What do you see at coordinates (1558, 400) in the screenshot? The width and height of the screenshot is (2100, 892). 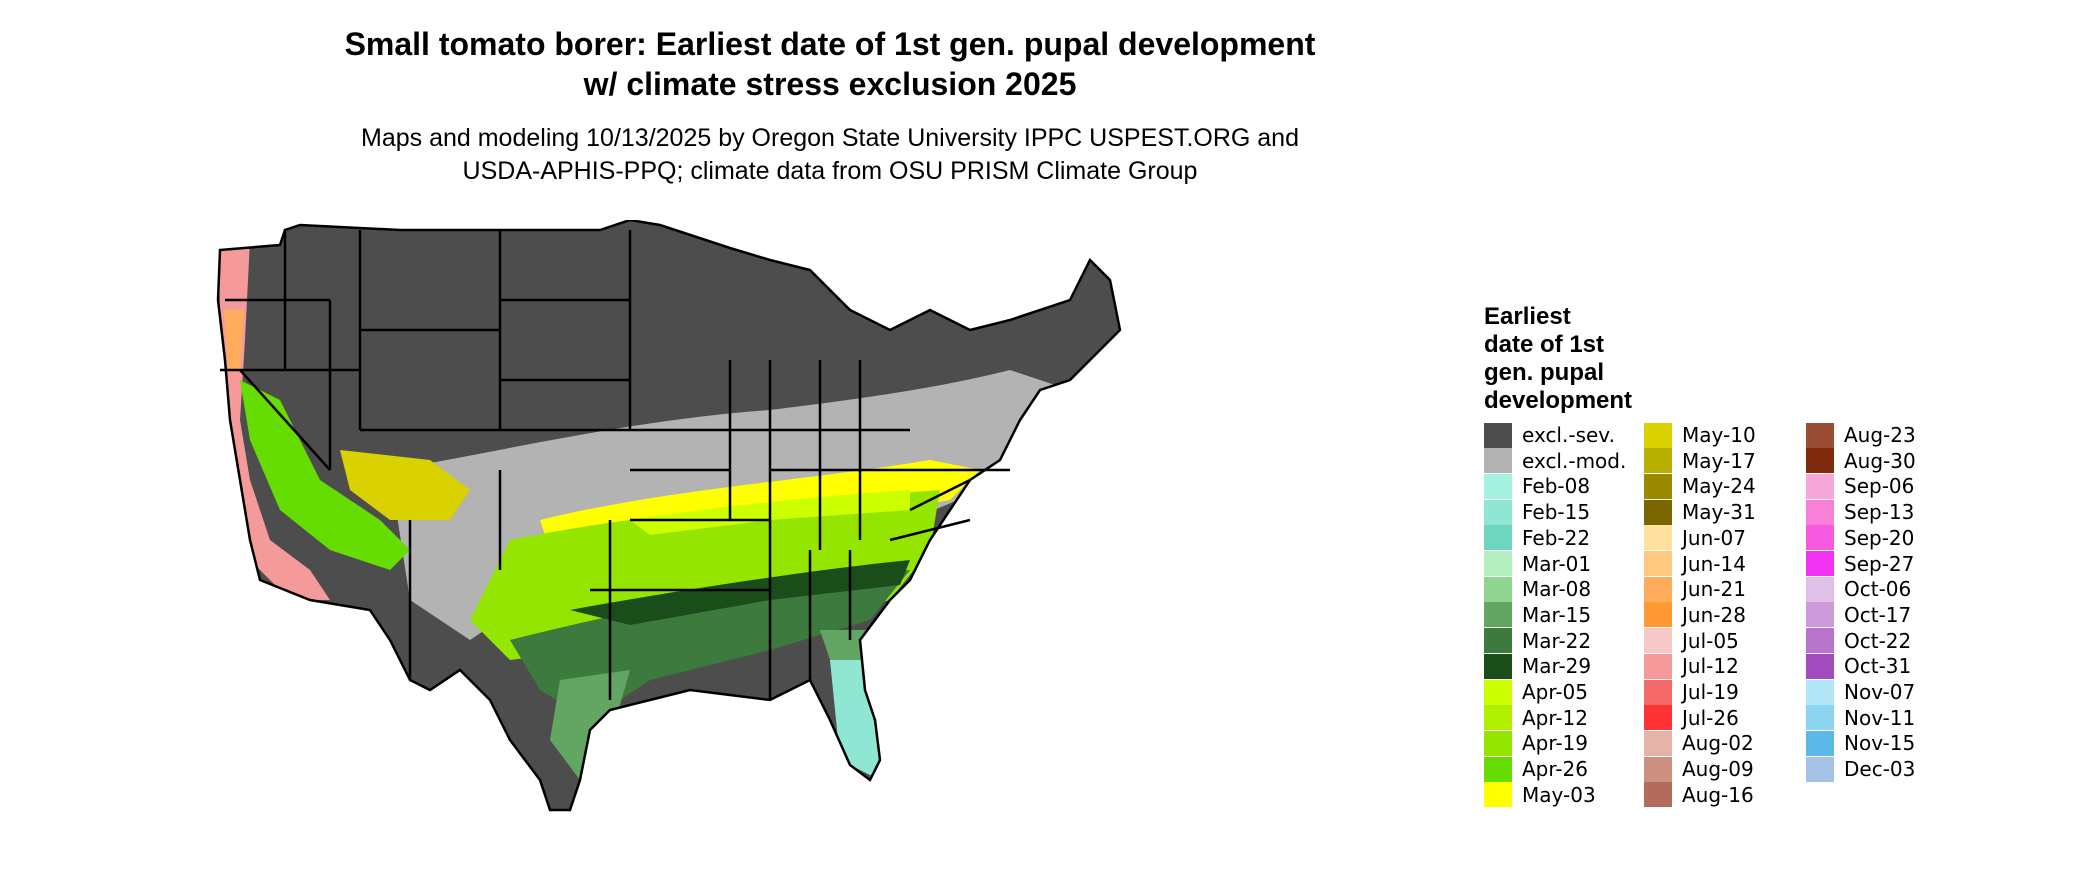 I see `legend-title-line: development` at bounding box center [1558, 400].